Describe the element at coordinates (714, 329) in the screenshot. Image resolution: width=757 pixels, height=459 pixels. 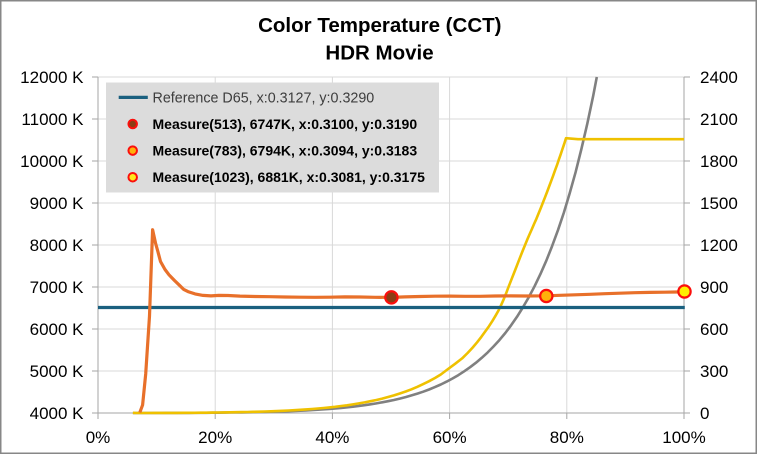
I see `svg-text: 600` at that location.